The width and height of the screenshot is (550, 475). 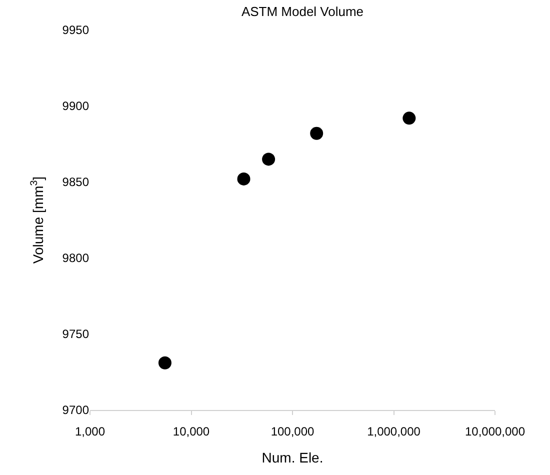 What do you see at coordinates (76, 182) in the screenshot?
I see `y-tick-label: 9850` at bounding box center [76, 182].